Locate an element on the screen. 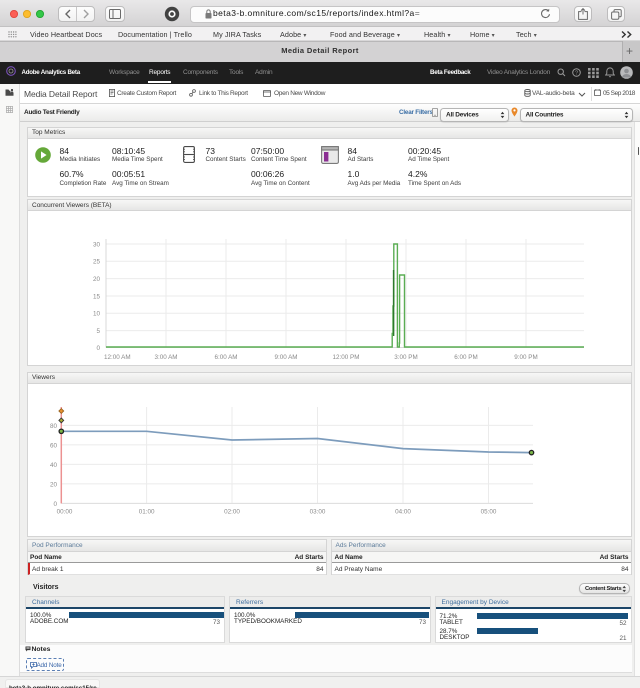 Image resolution: width=640 pixels, height=688 pixels. svg-text: 80 is located at coordinates (54, 426).